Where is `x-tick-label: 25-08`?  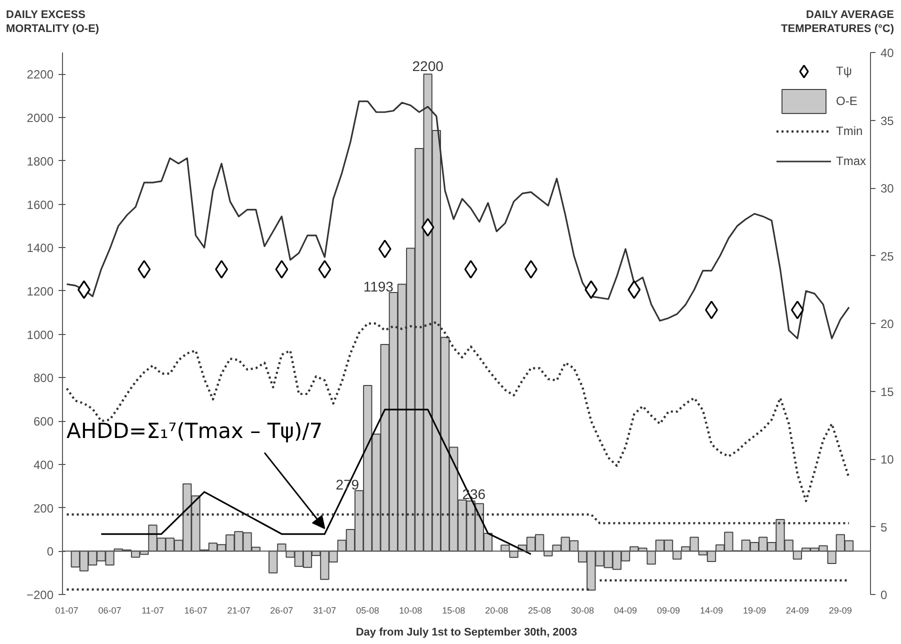
x-tick-label: 25-08 is located at coordinates (540, 611).